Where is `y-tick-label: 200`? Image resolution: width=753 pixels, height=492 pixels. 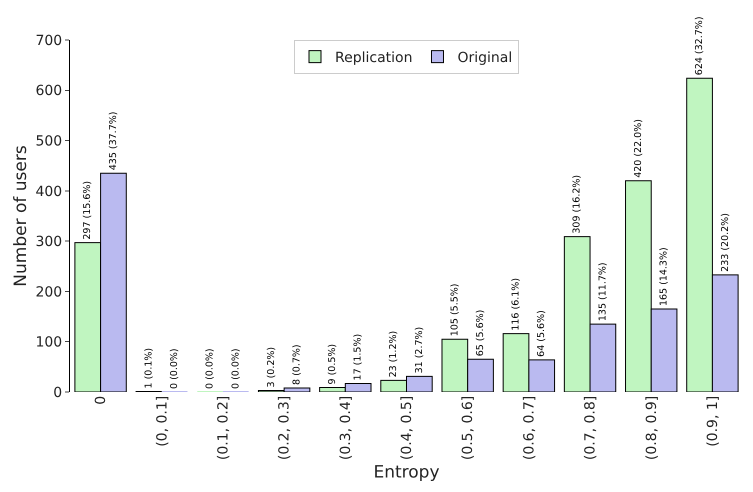
y-tick-label: 200 is located at coordinates (48, 292).